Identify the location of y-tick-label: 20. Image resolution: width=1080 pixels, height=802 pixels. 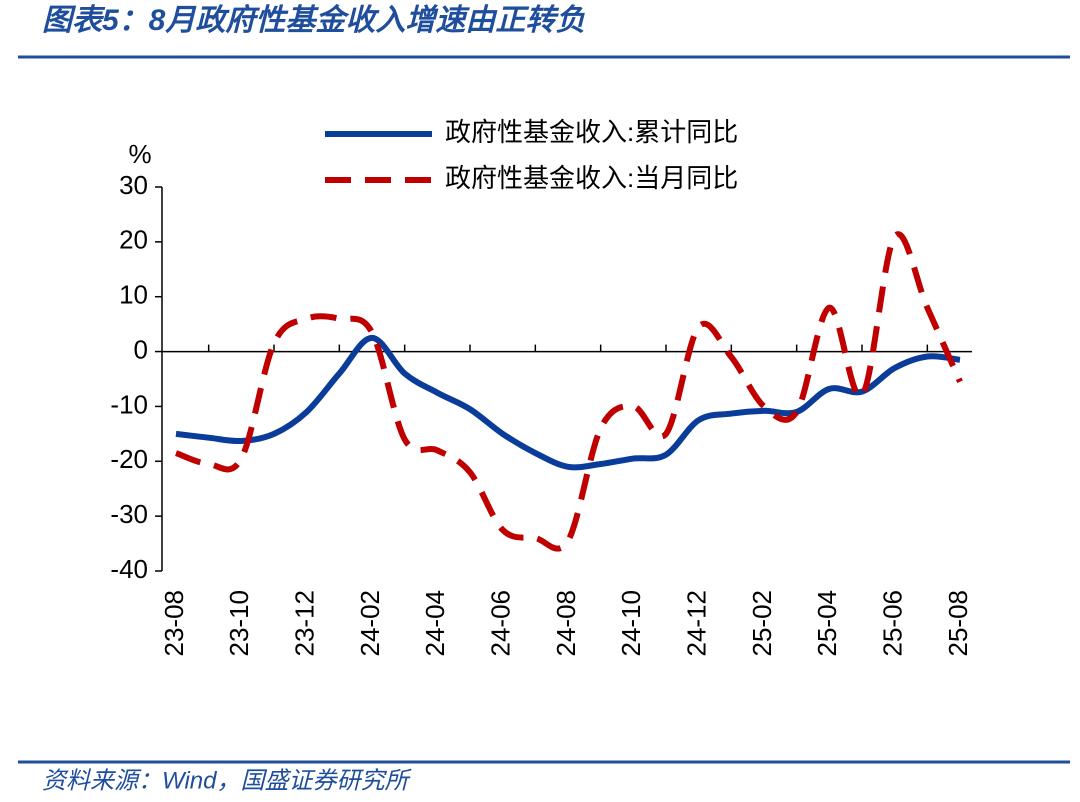
(133, 240).